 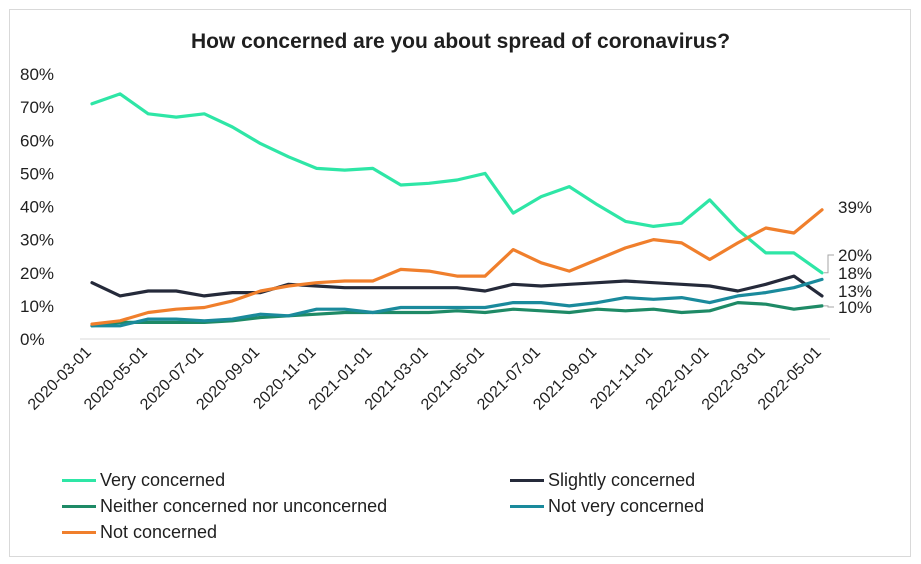 I want to click on end-value-label: 13%, so click(x=855, y=291).